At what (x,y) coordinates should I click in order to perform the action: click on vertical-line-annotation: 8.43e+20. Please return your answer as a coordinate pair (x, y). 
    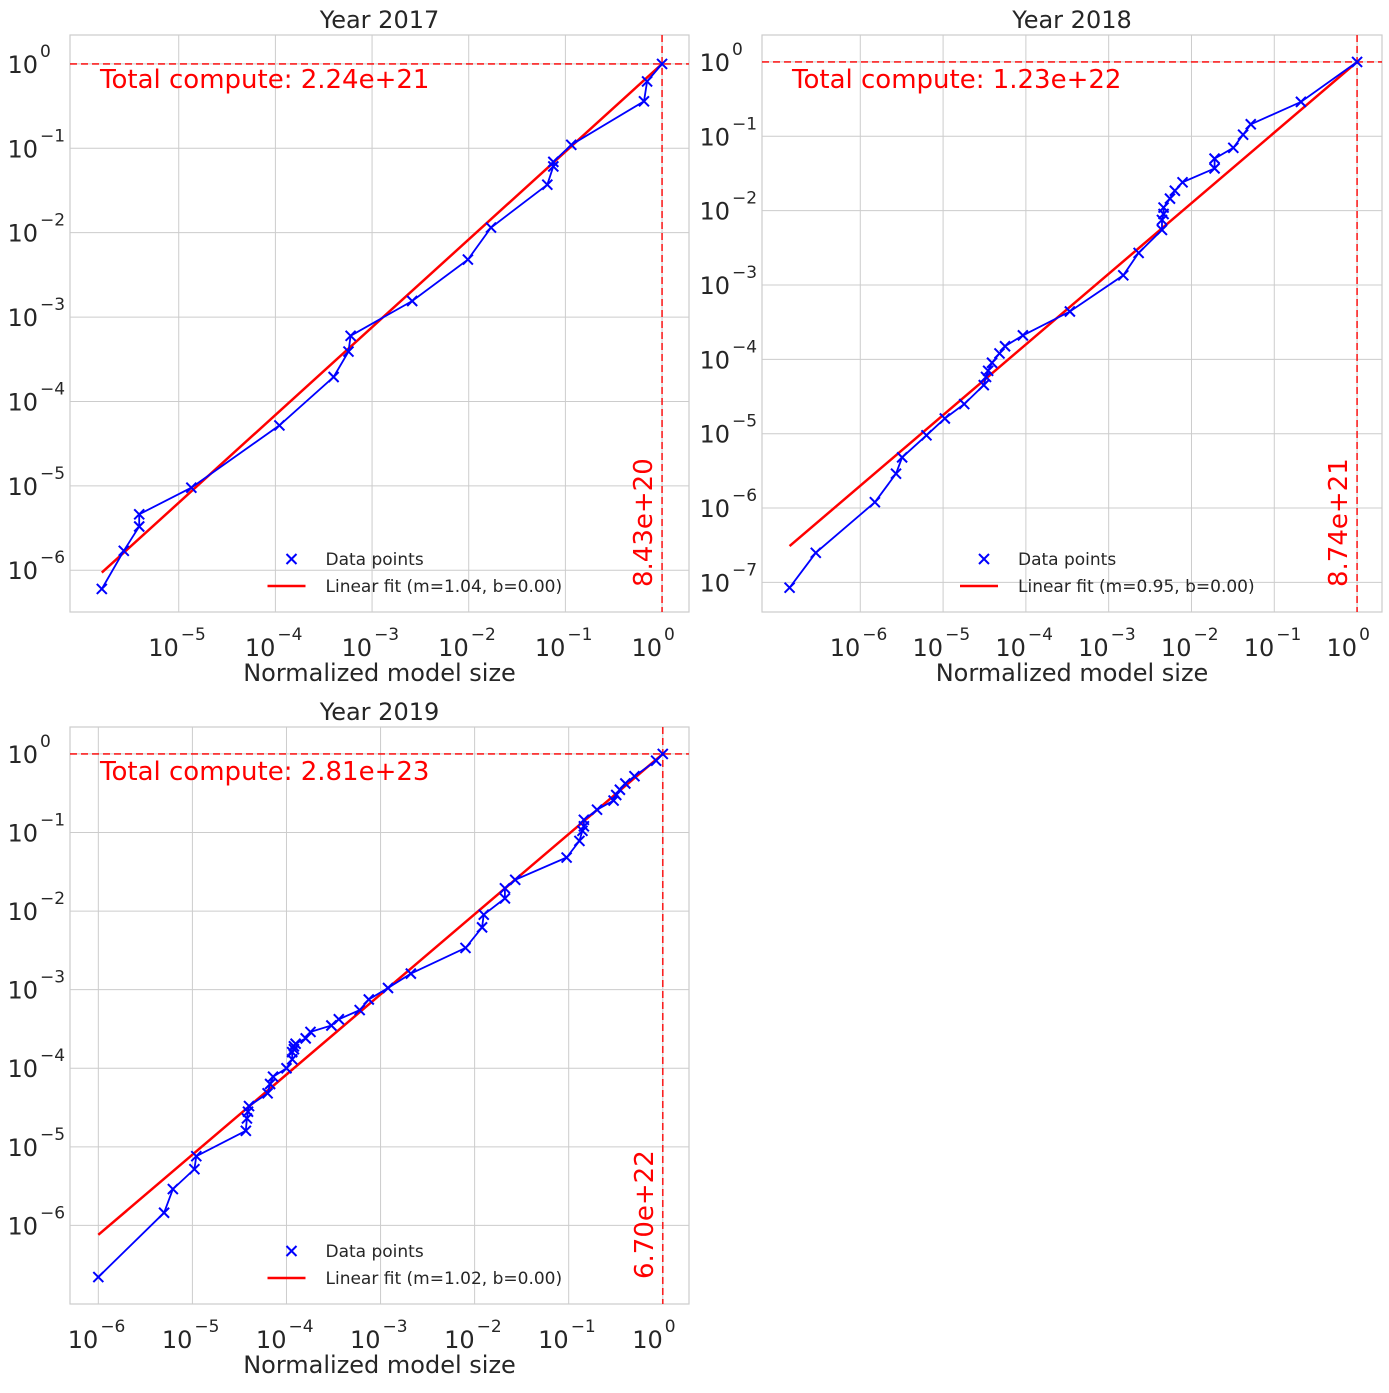
    Looking at the image, I should click on (644, 522).